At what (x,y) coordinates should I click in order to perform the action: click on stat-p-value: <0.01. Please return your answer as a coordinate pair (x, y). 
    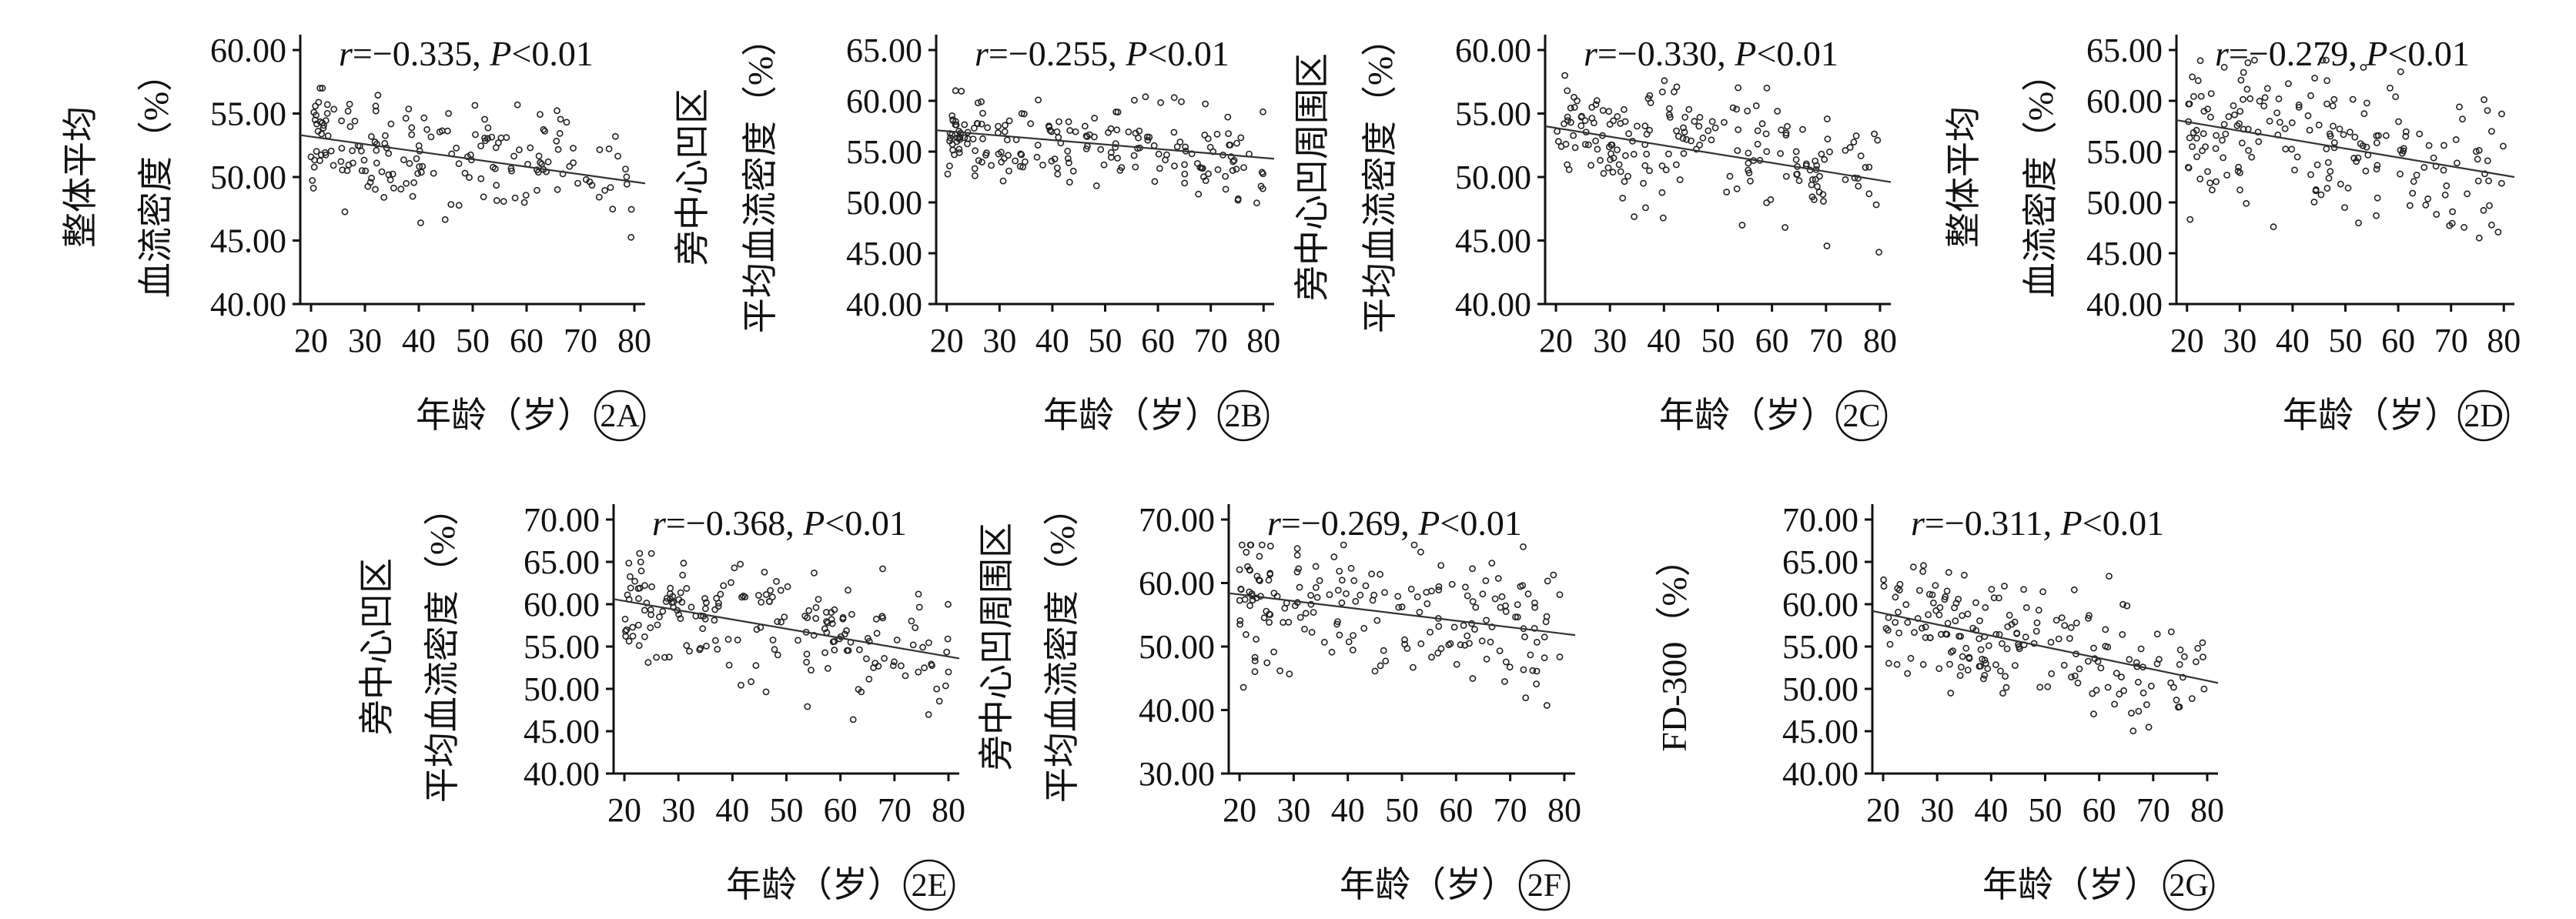
    Looking at the image, I should click on (866, 523).